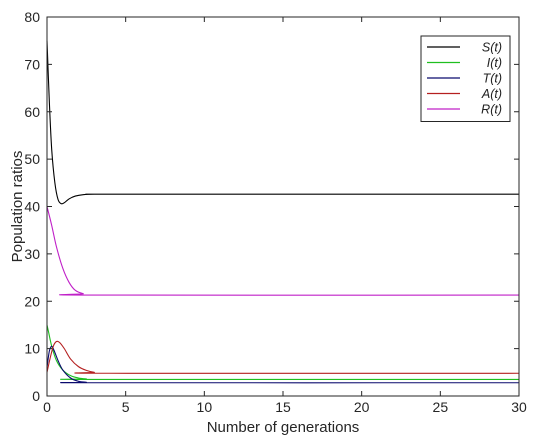 Image resolution: width=536 pixels, height=445 pixels. I want to click on y-tick-label: 30, so click(32, 254).